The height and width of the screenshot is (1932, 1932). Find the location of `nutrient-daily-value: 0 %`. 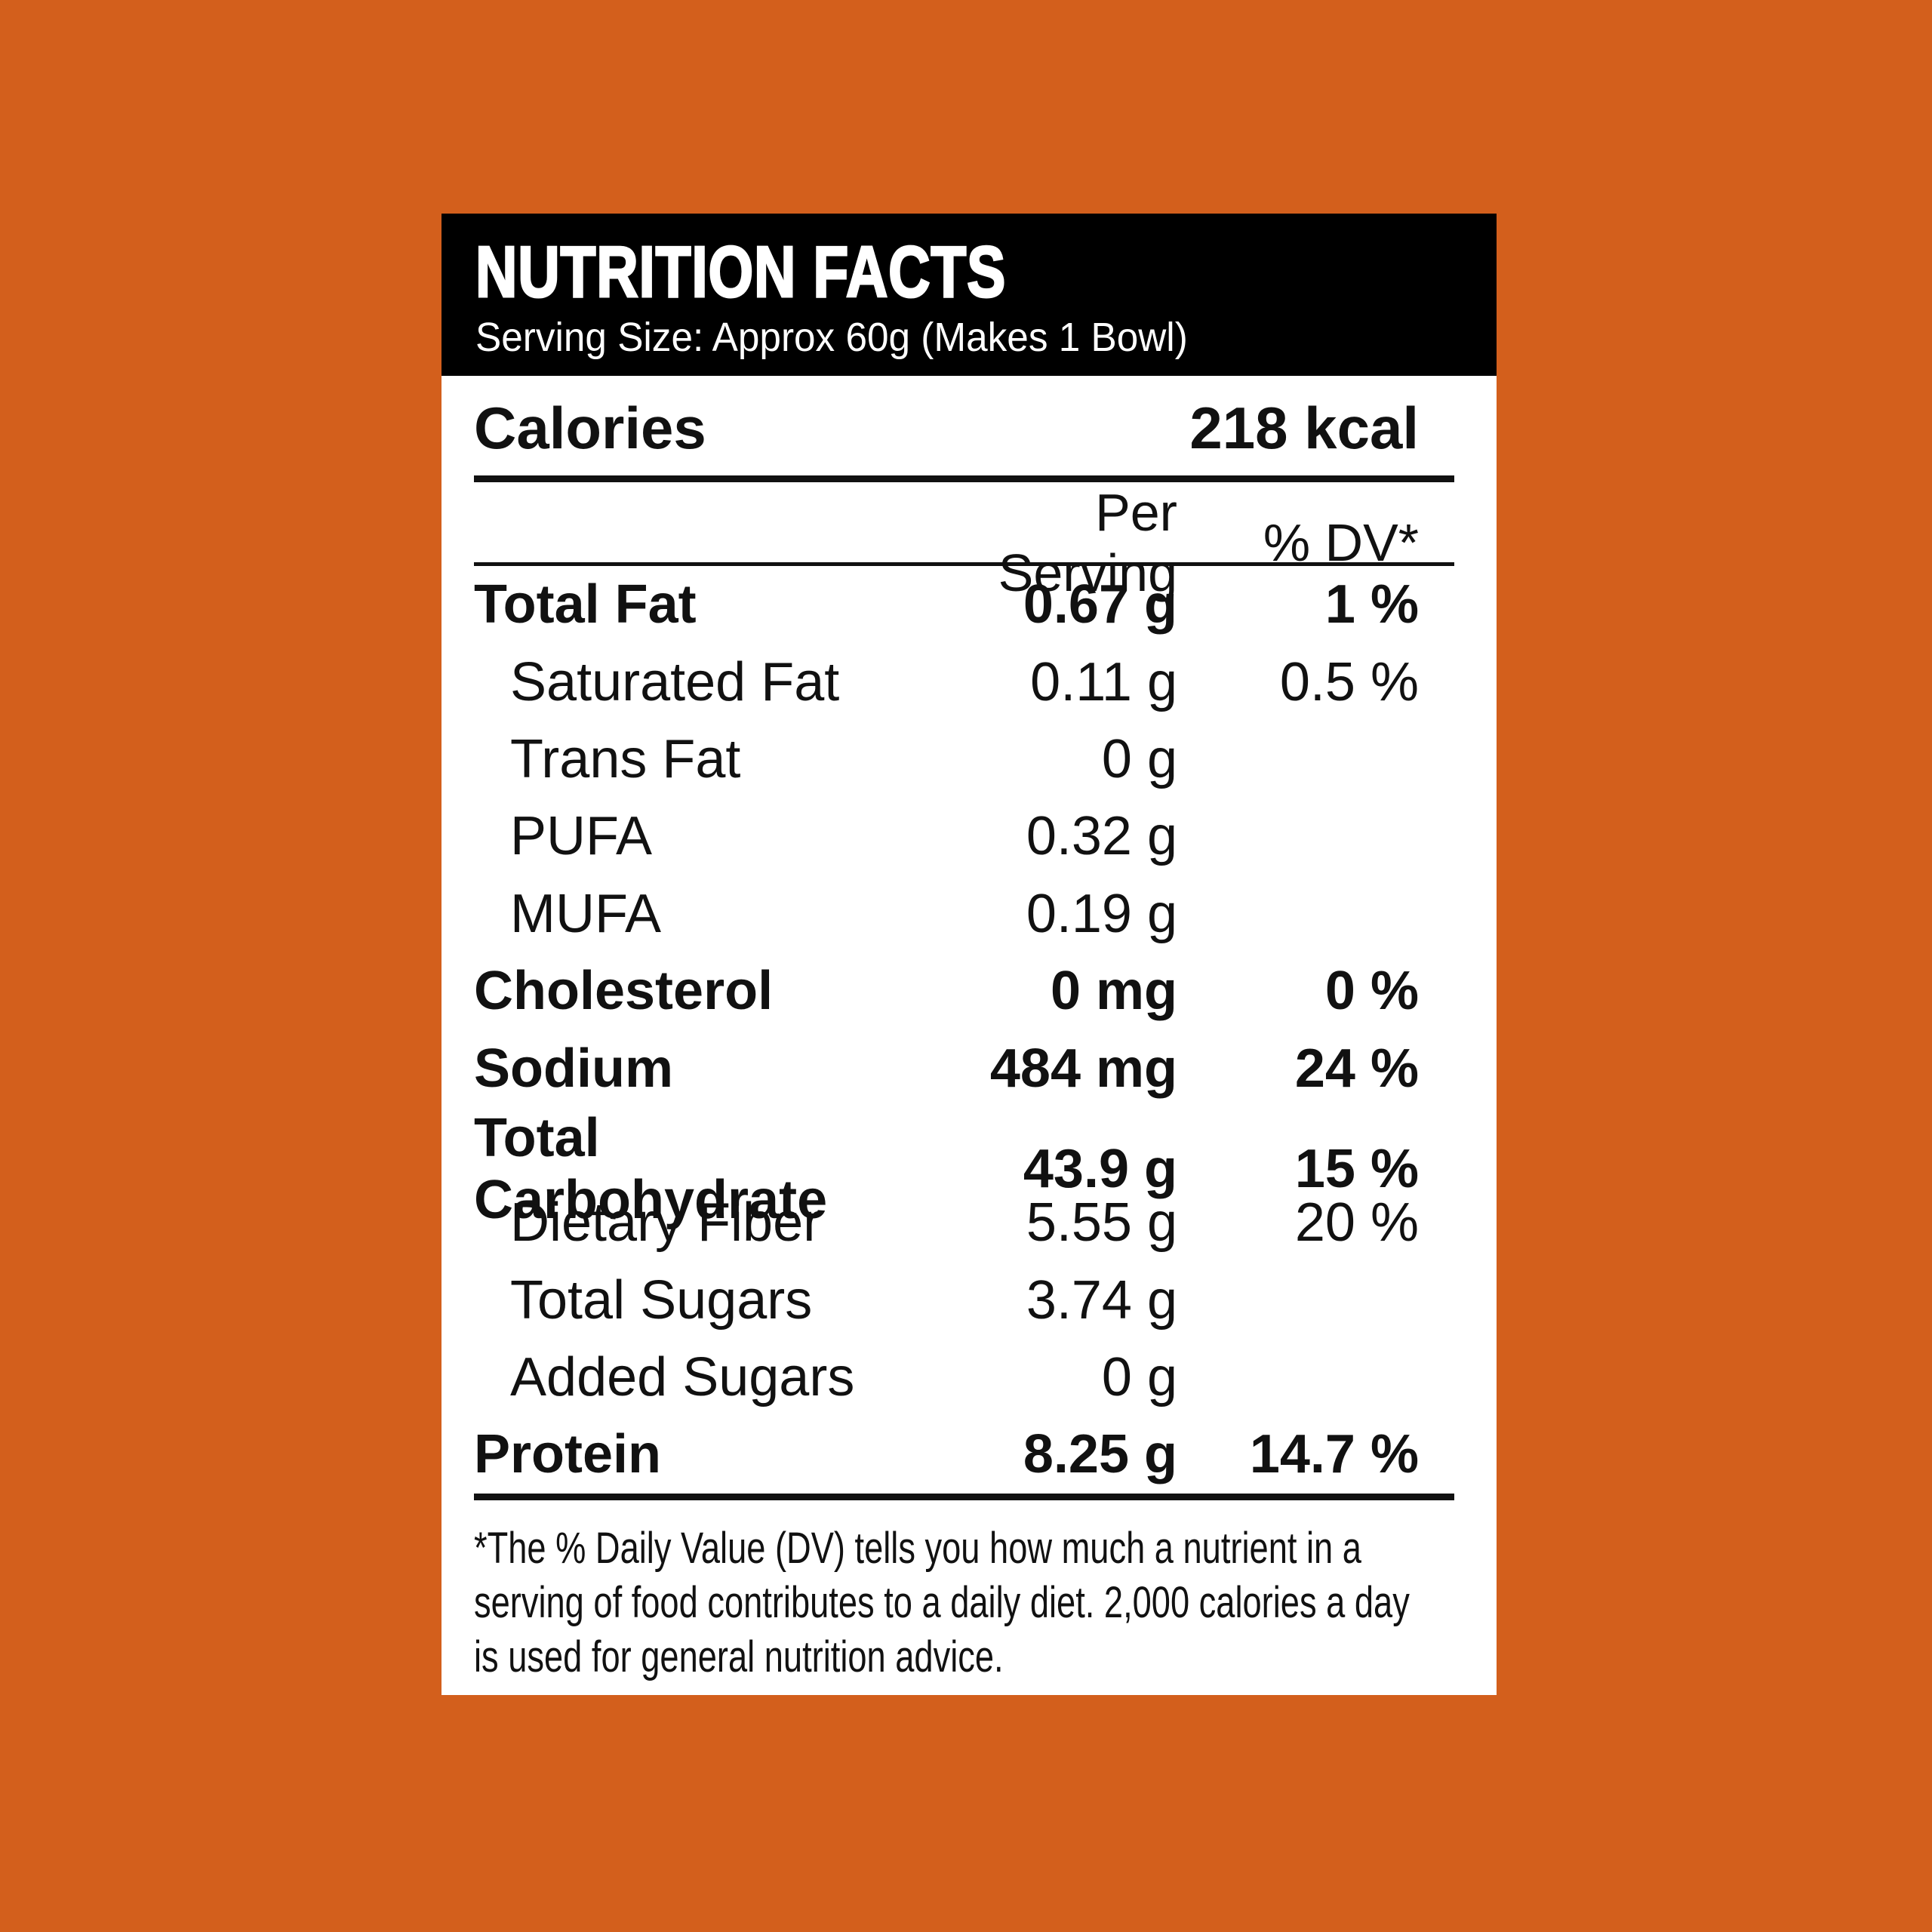

nutrient-daily-value: 0 % is located at coordinates (1371, 991).